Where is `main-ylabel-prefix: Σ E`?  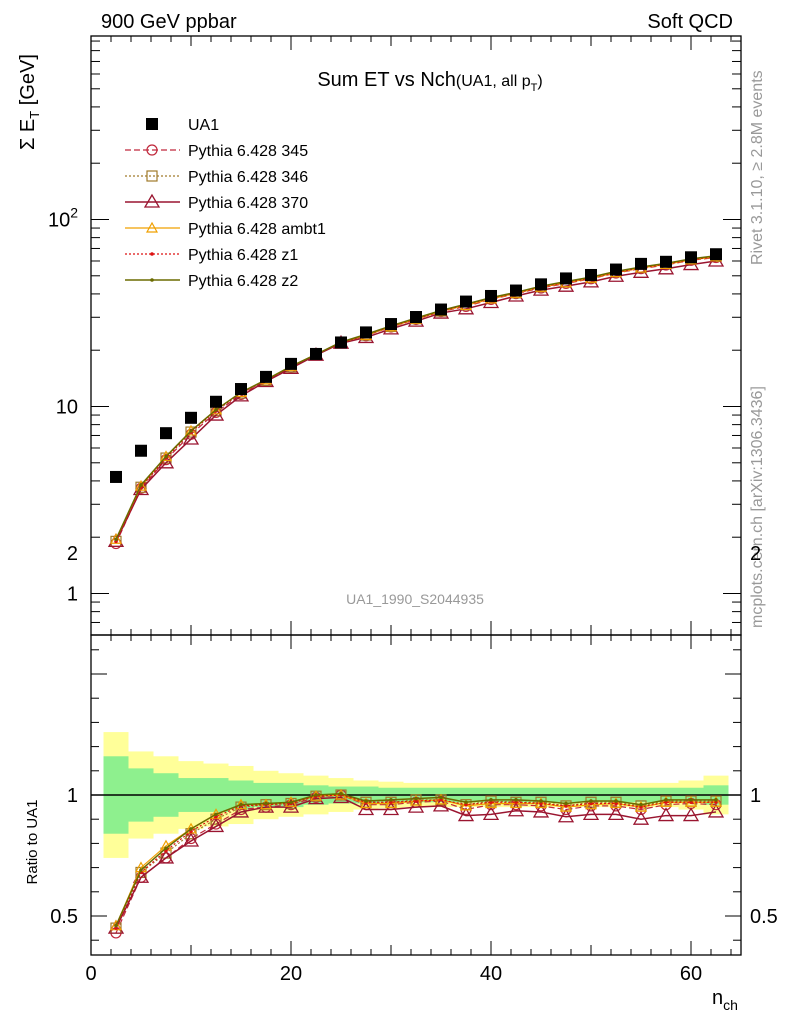
main-ylabel-prefix: Σ E is located at coordinates (28, 134).